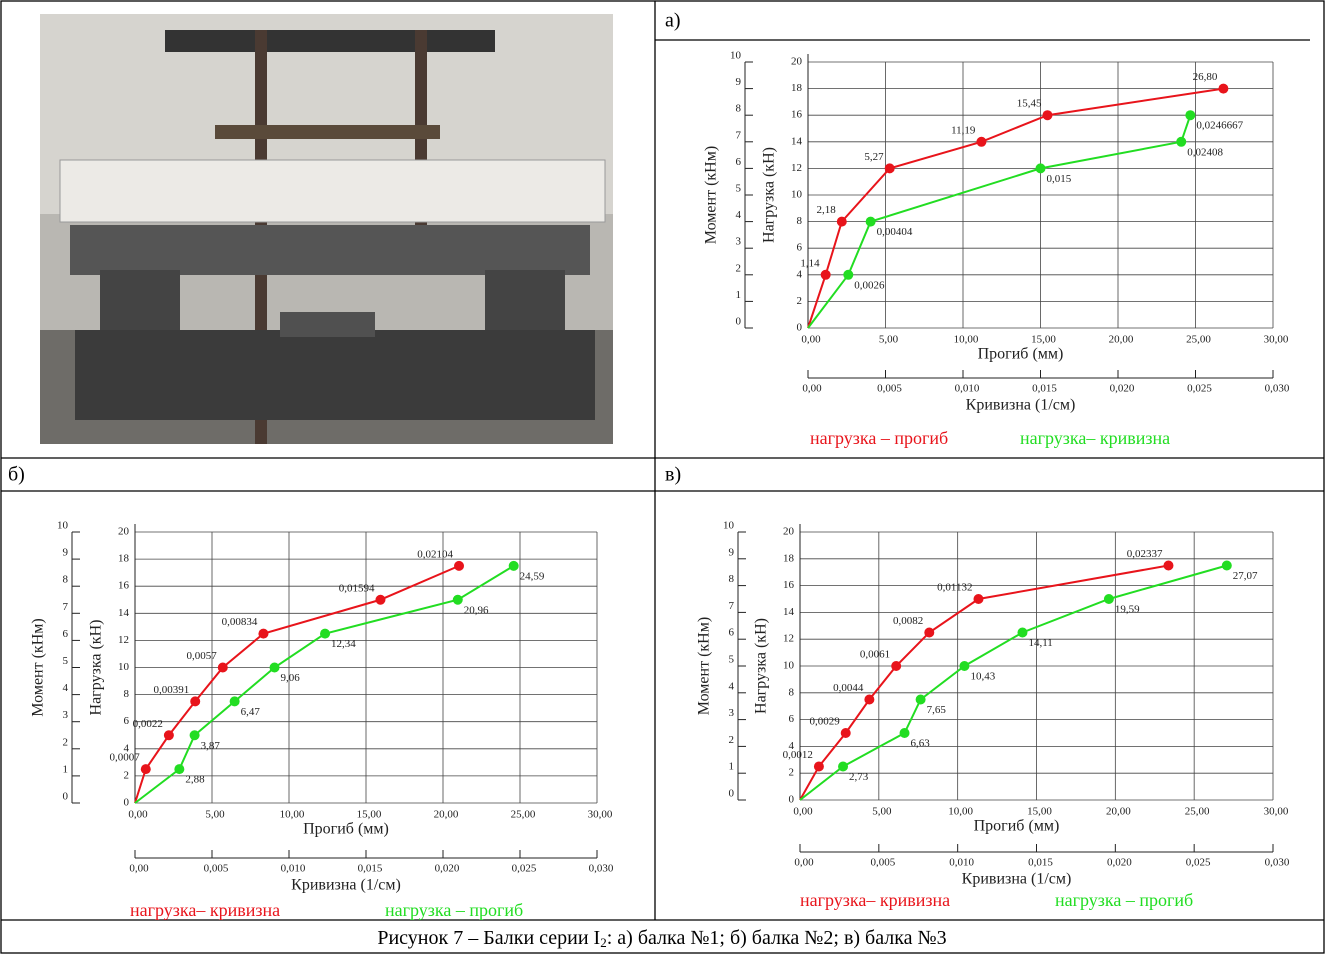 Image resolution: width=1325 pixels, height=955 pixels. What do you see at coordinates (827, 210) in the screenshot?
I see `data-label: 2,18` at bounding box center [827, 210].